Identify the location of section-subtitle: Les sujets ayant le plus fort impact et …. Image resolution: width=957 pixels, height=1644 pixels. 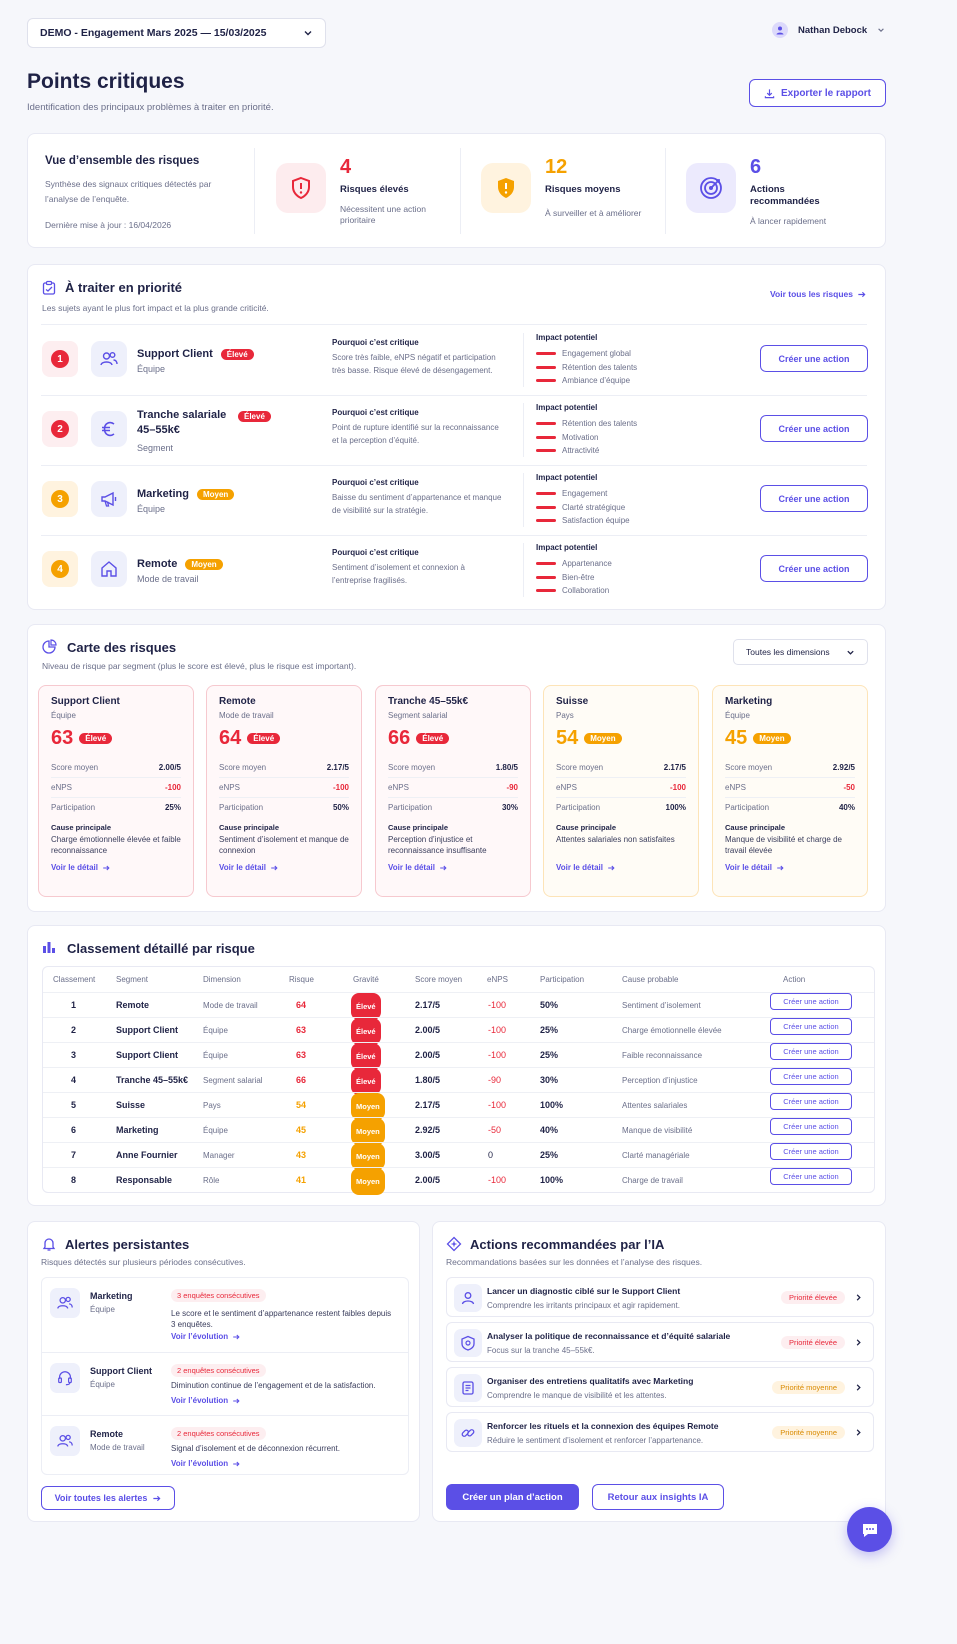
(155, 308).